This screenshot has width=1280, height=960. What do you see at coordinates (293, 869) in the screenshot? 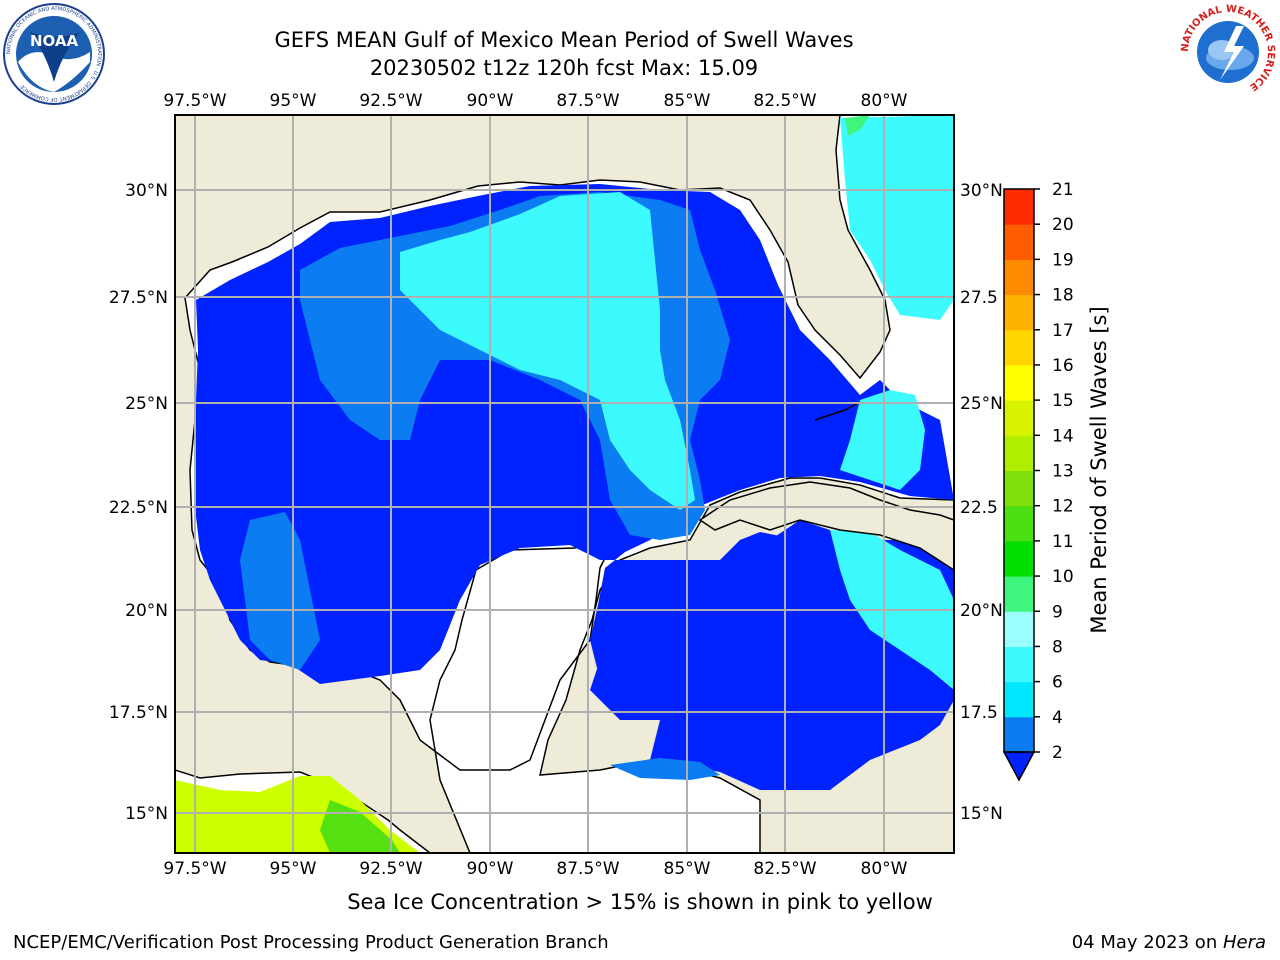
I see `lon-label-bottom: 95°W` at bounding box center [293, 869].